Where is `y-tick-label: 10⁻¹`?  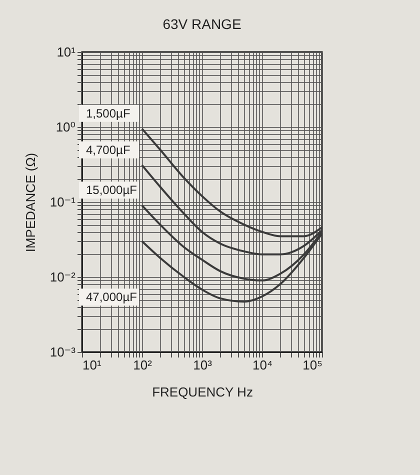 y-tick-label: 10⁻¹ is located at coordinates (63, 202).